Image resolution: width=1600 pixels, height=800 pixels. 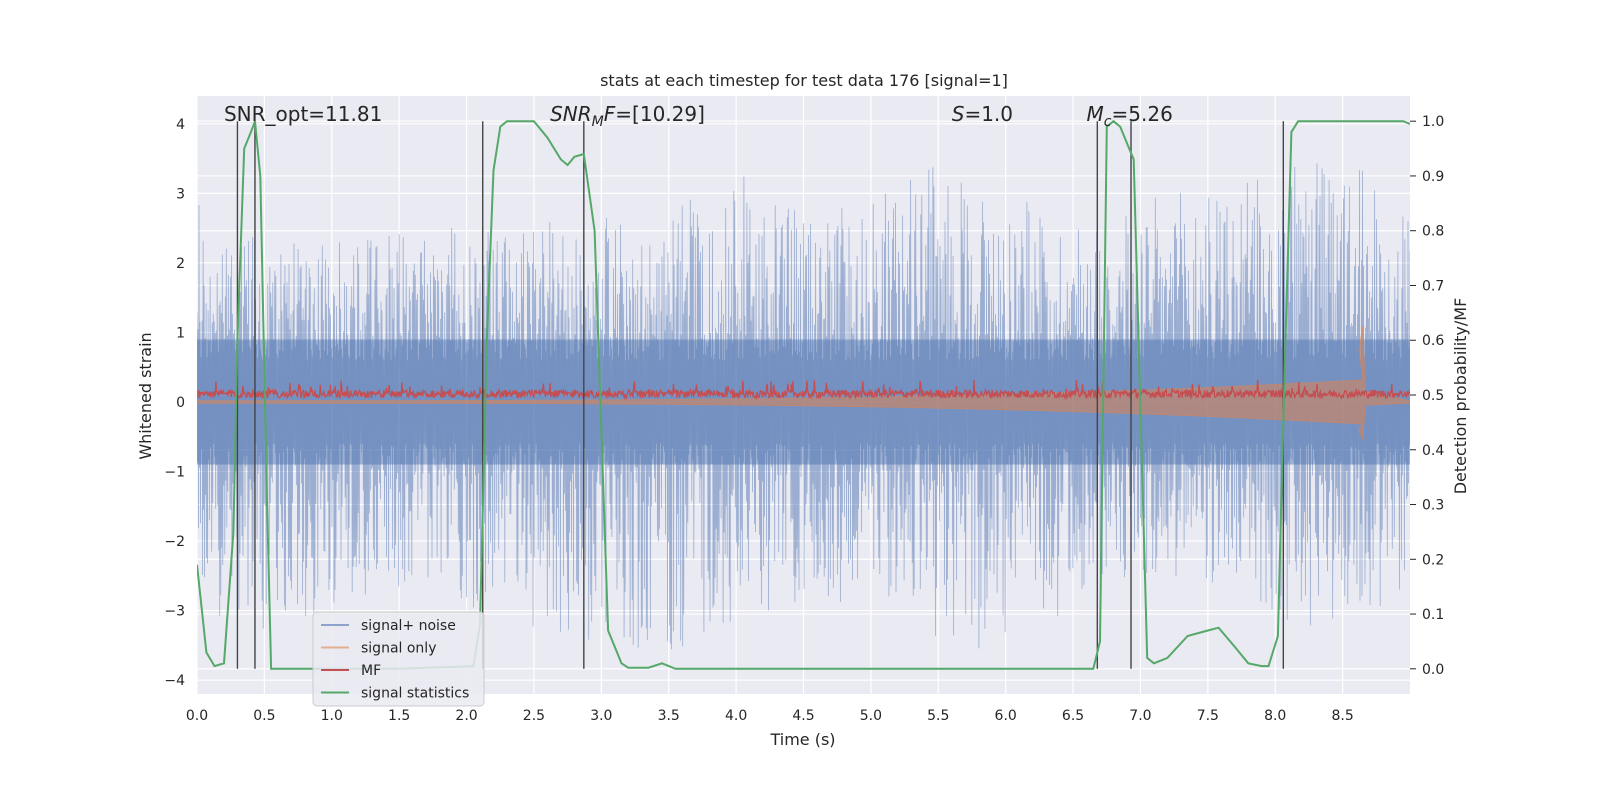 What do you see at coordinates (1108, 122) in the screenshot?
I see `annotation-subscript: c` at bounding box center [1108, 122].